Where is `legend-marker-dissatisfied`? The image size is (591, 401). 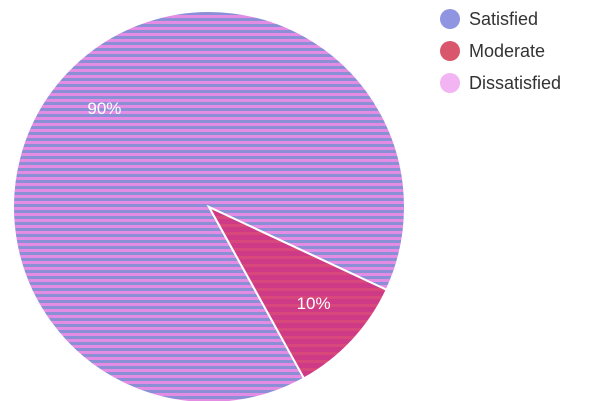 legend-marker-dissatisfied is located at coordinates (450, 83).